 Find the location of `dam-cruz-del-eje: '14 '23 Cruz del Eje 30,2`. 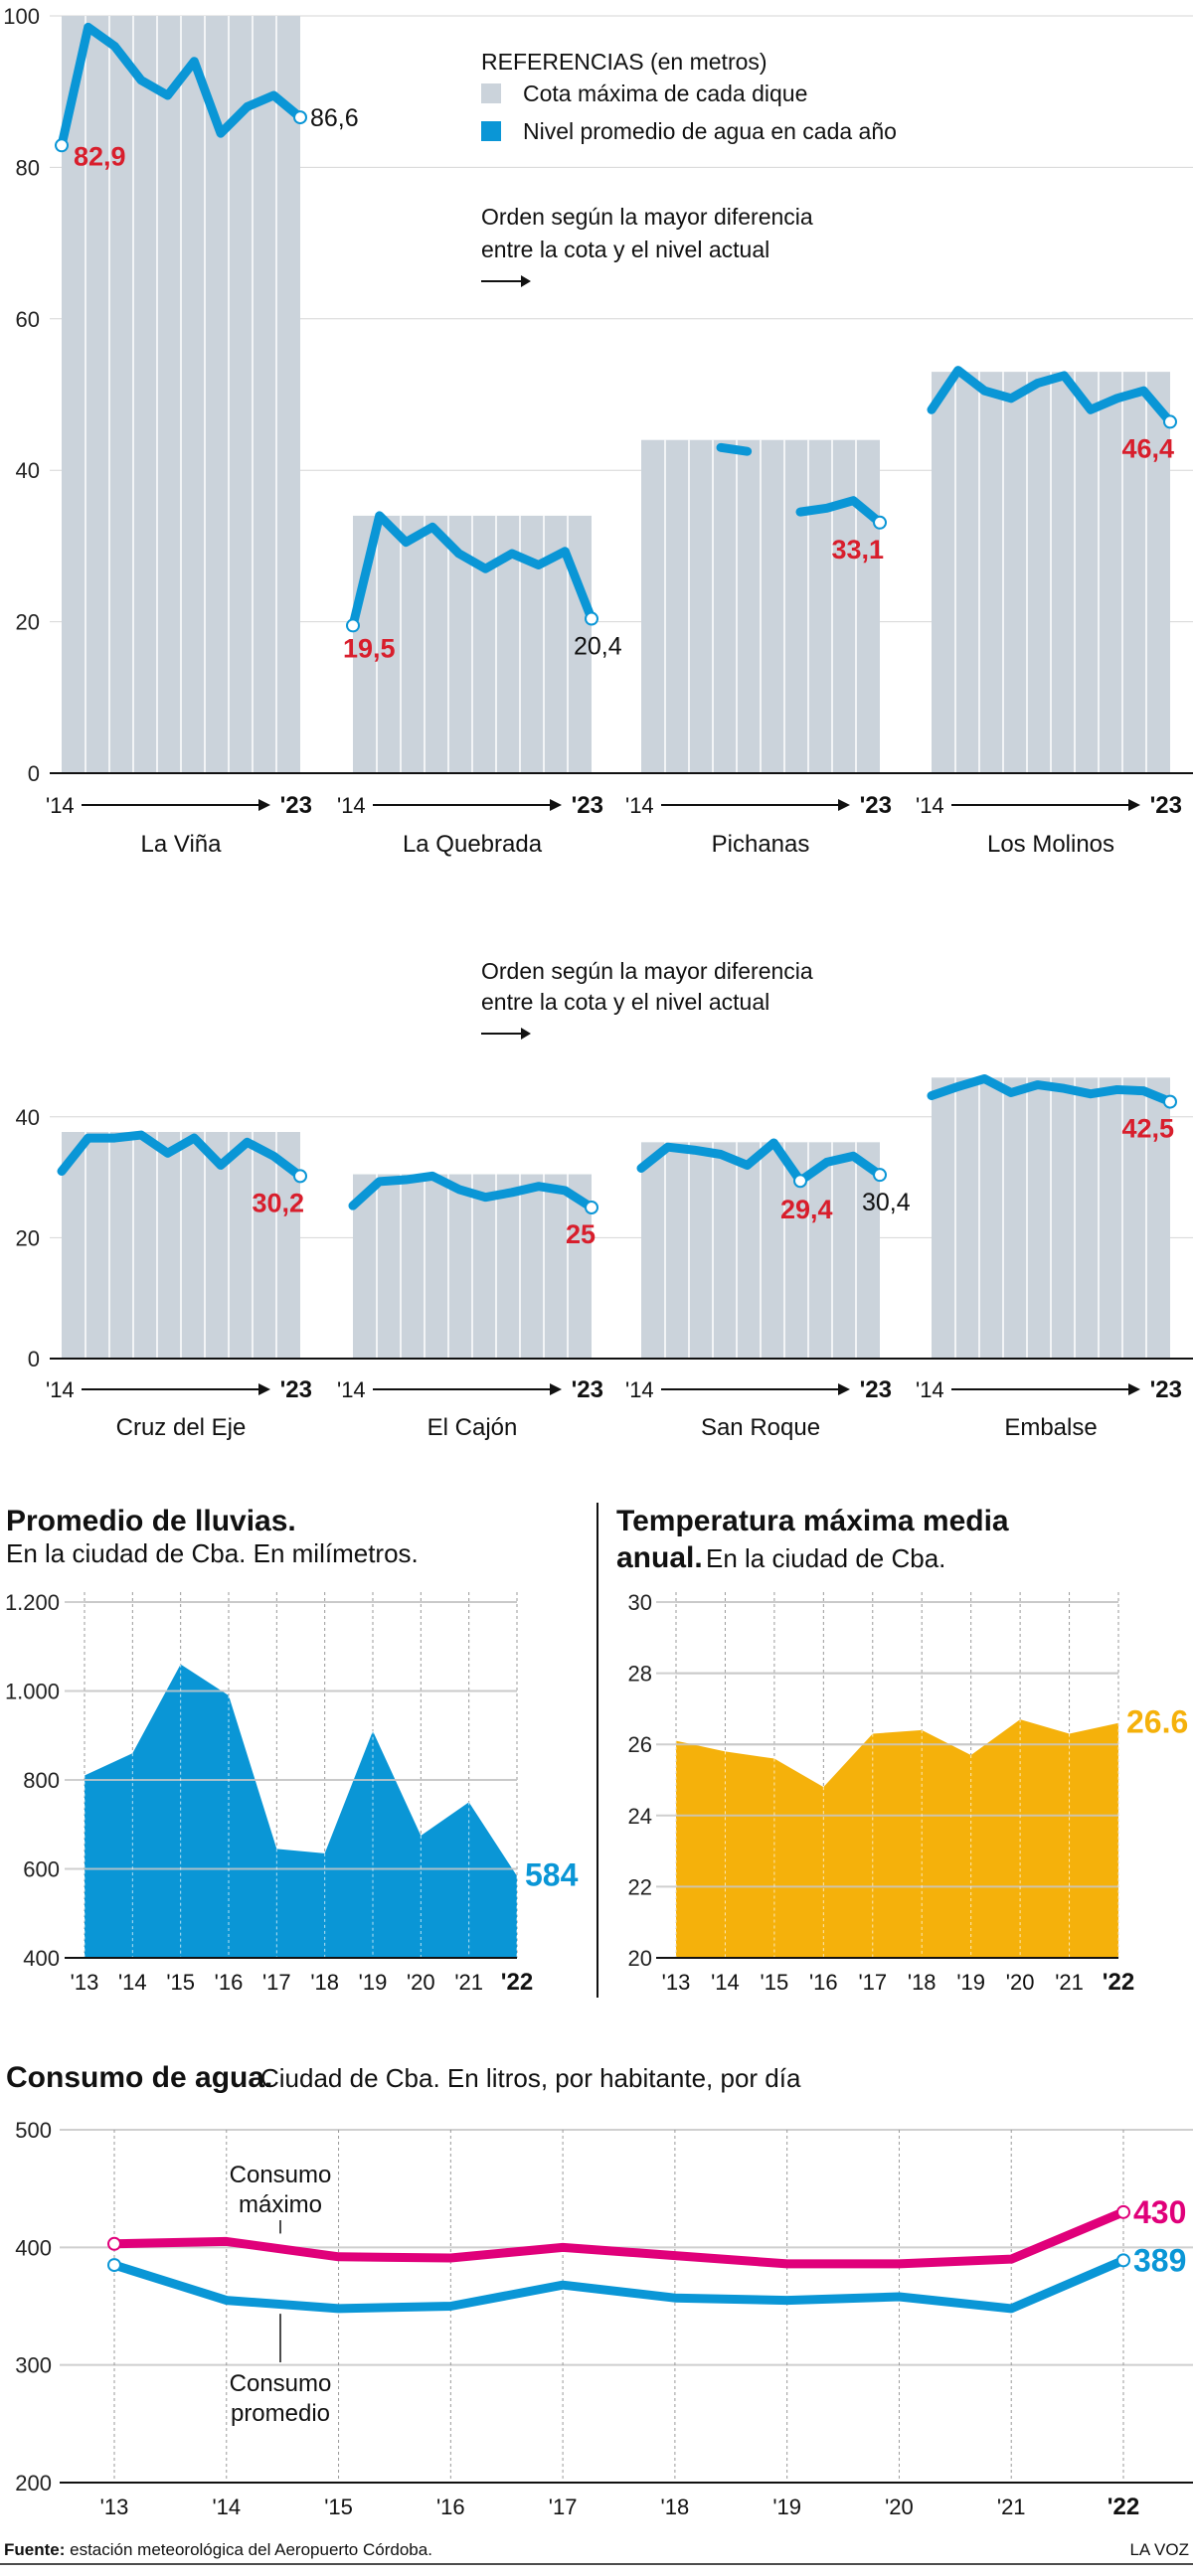

dam-cruz-del-eje: '14 '23 Cruz del Eje 30,2 is located at coordinates (179, 1285).